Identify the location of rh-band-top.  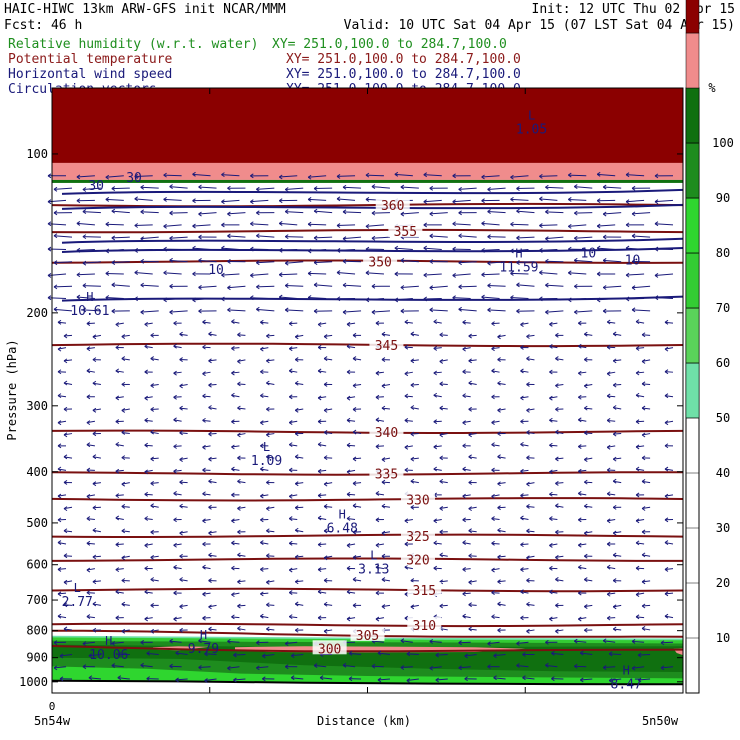
(367, 125).